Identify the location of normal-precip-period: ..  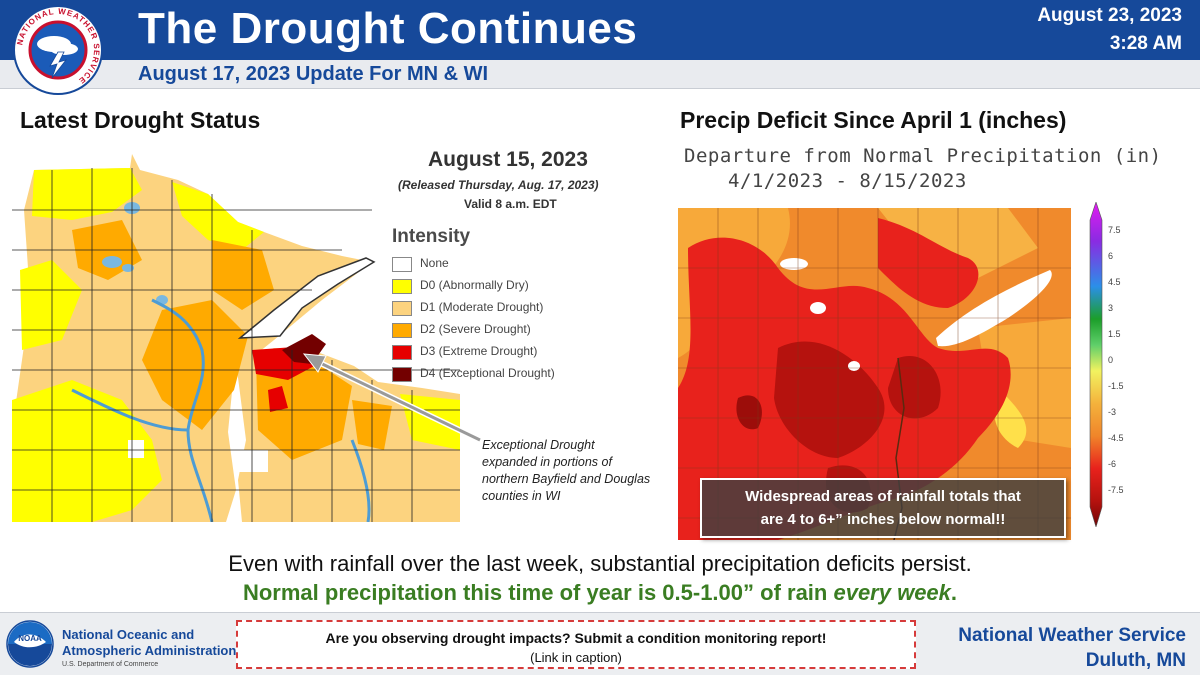
(954, 592).